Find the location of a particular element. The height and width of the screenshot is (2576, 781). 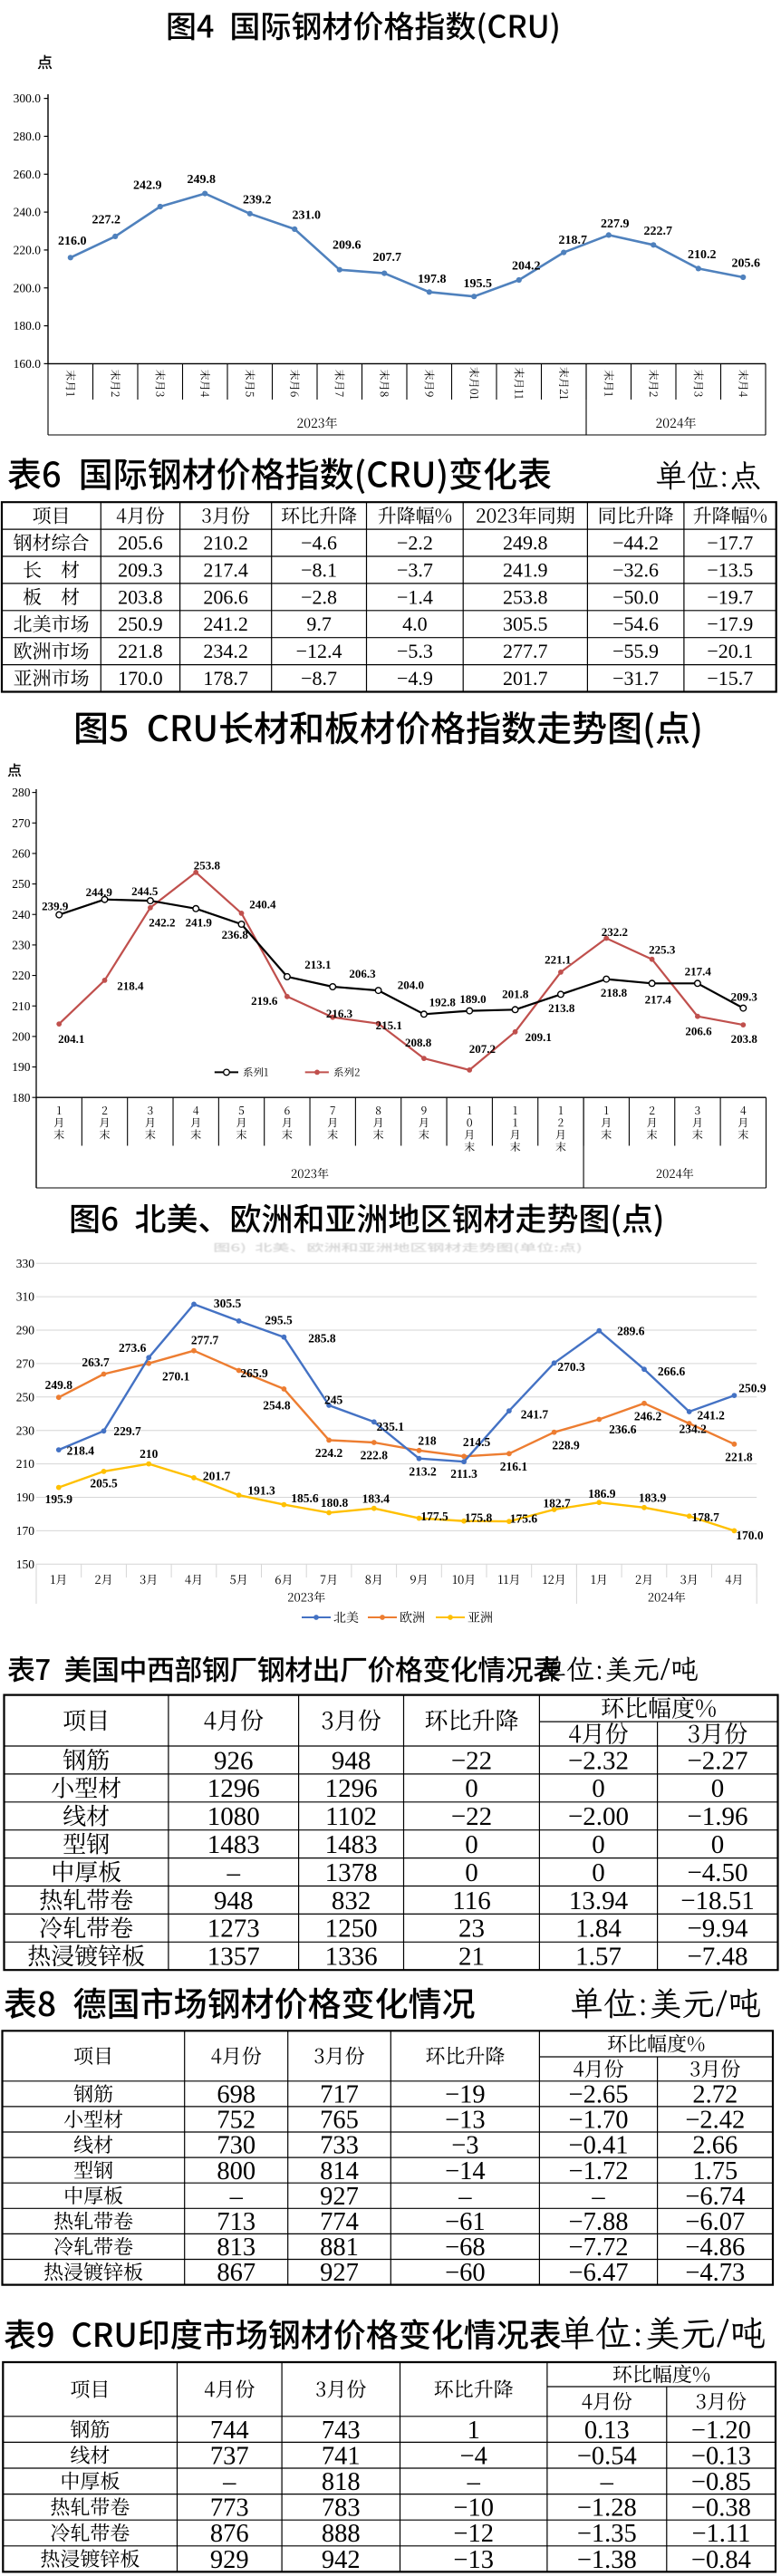

svg-text: 218.7 is located at coordinates (572, 240).